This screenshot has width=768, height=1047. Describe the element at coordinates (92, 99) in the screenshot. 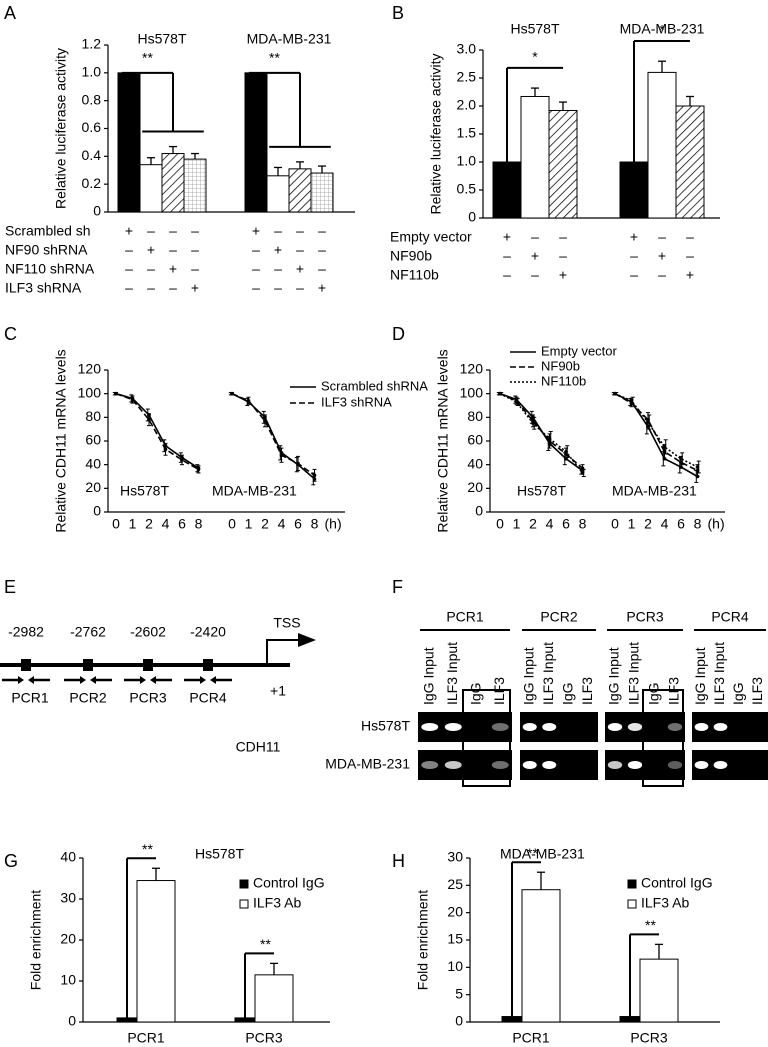

I see `y-tick-label: 0.8` at that location.